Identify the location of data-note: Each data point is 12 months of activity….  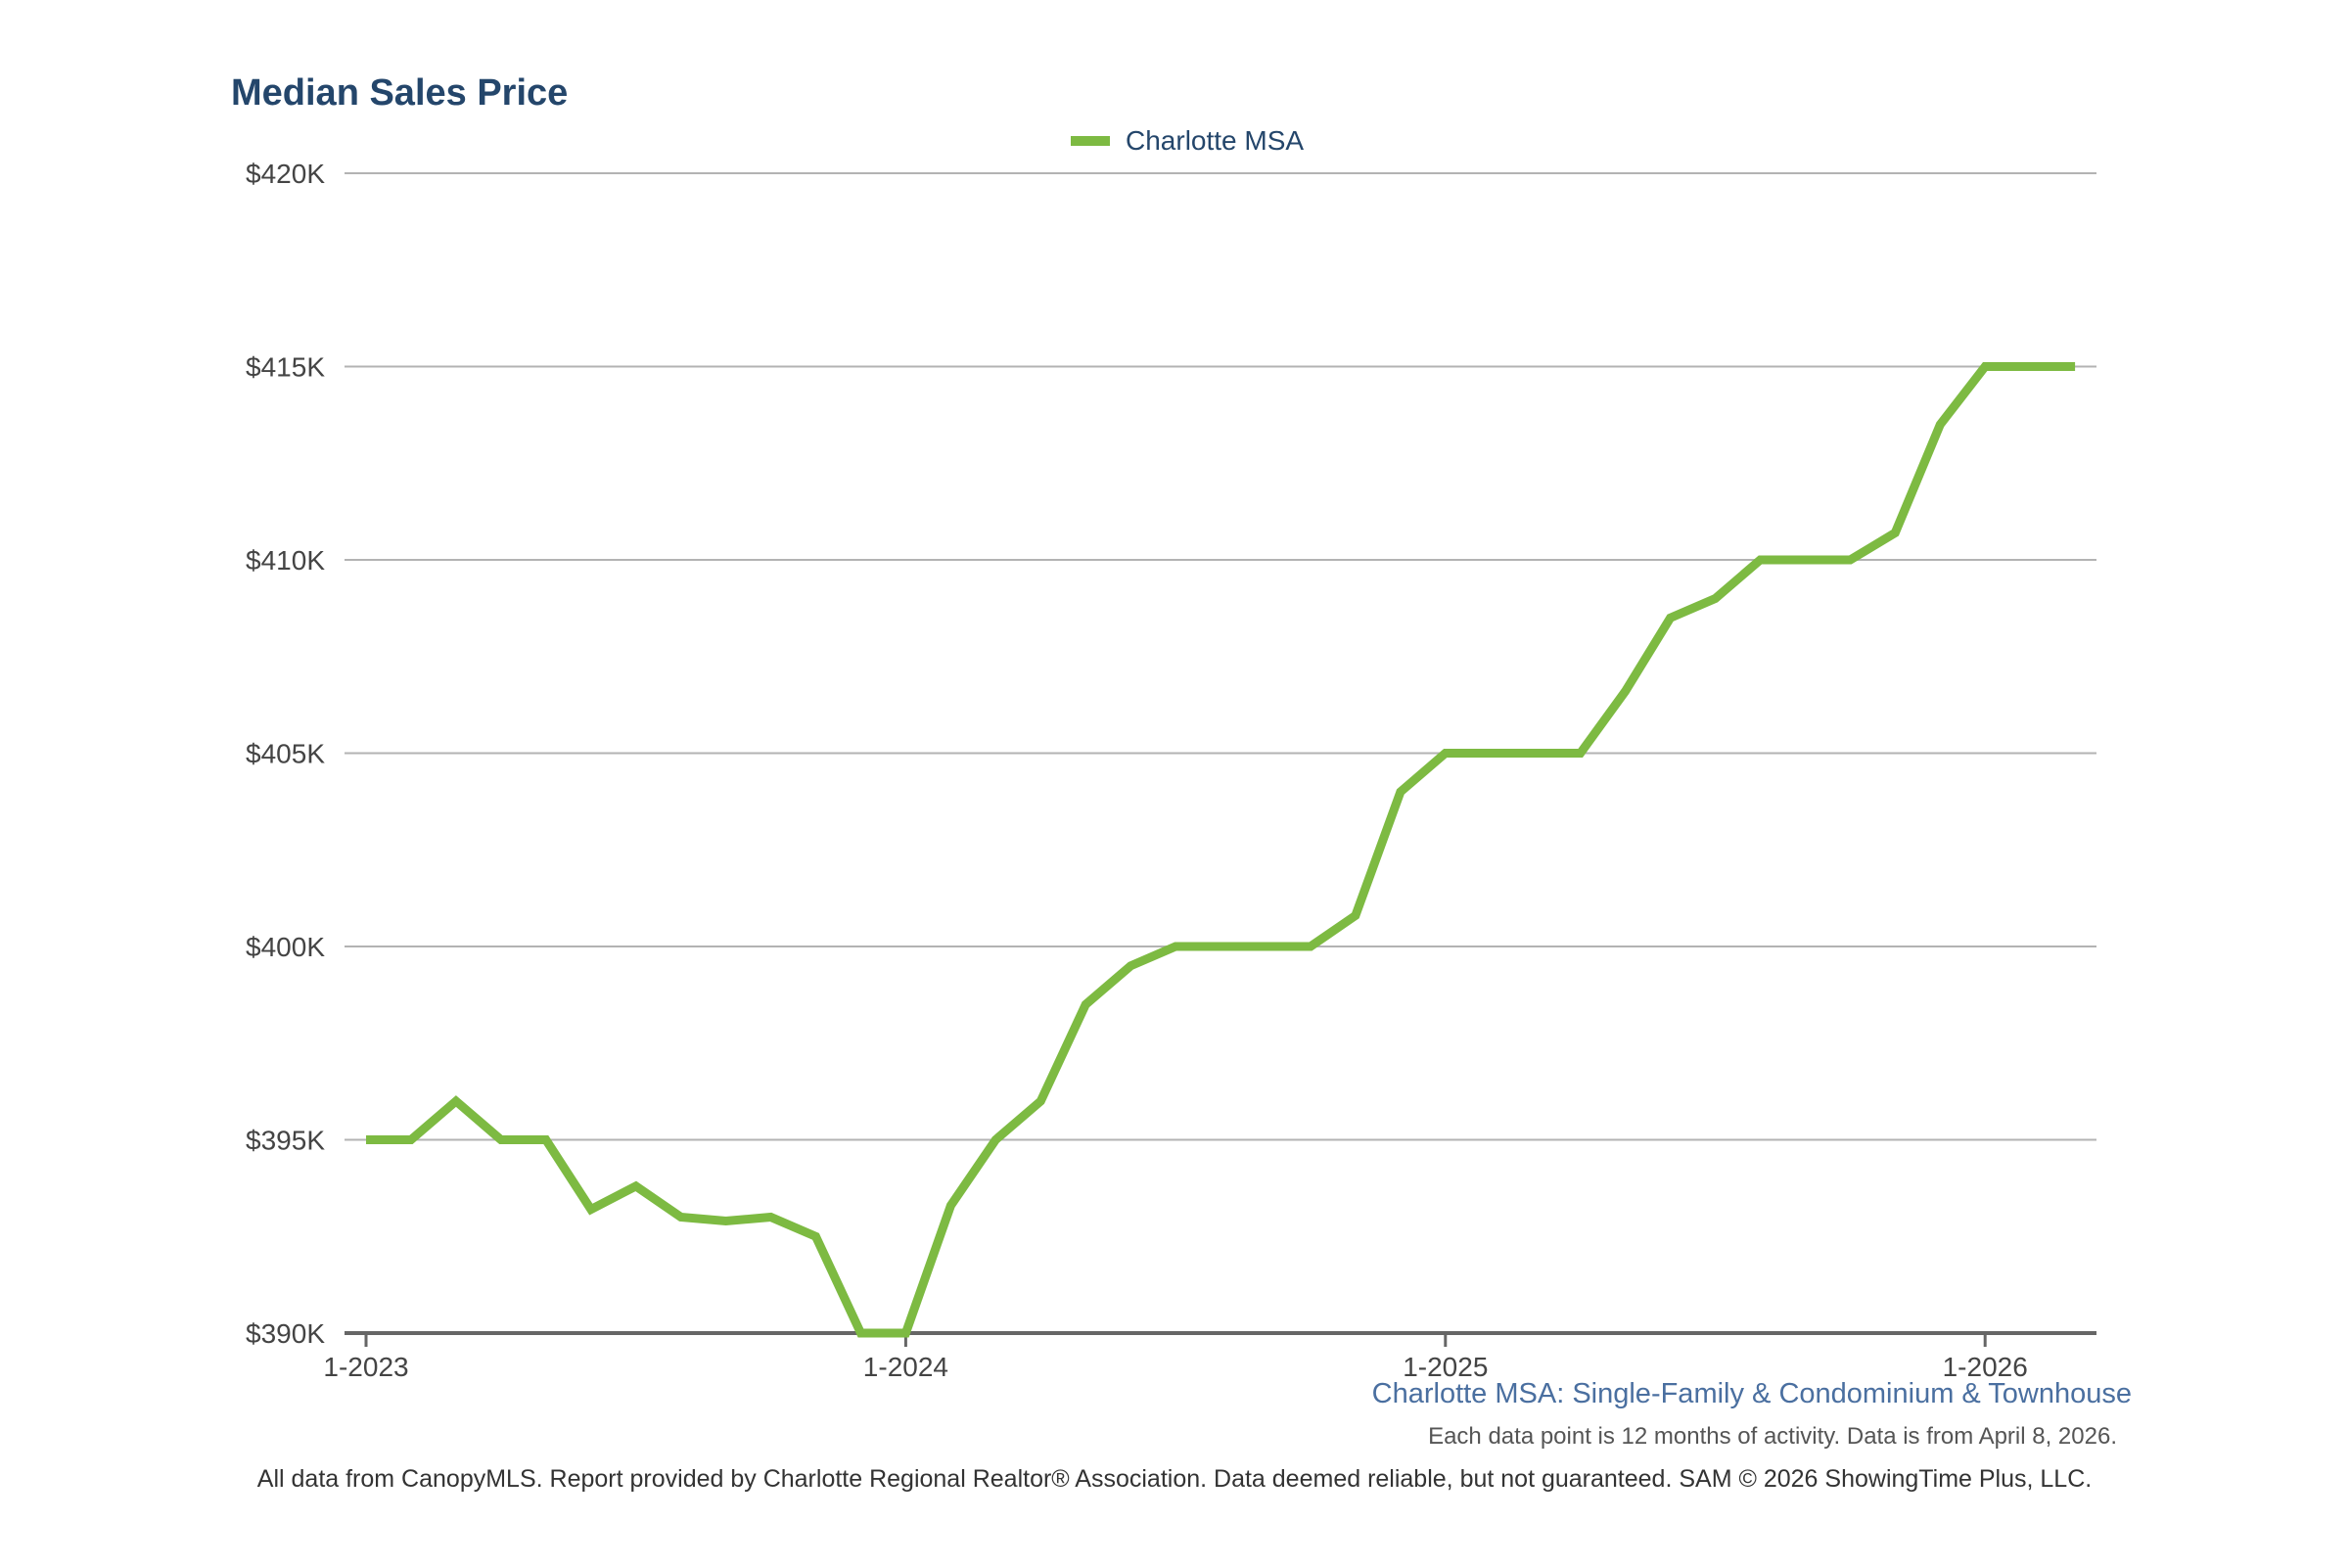
(1772, 1436).